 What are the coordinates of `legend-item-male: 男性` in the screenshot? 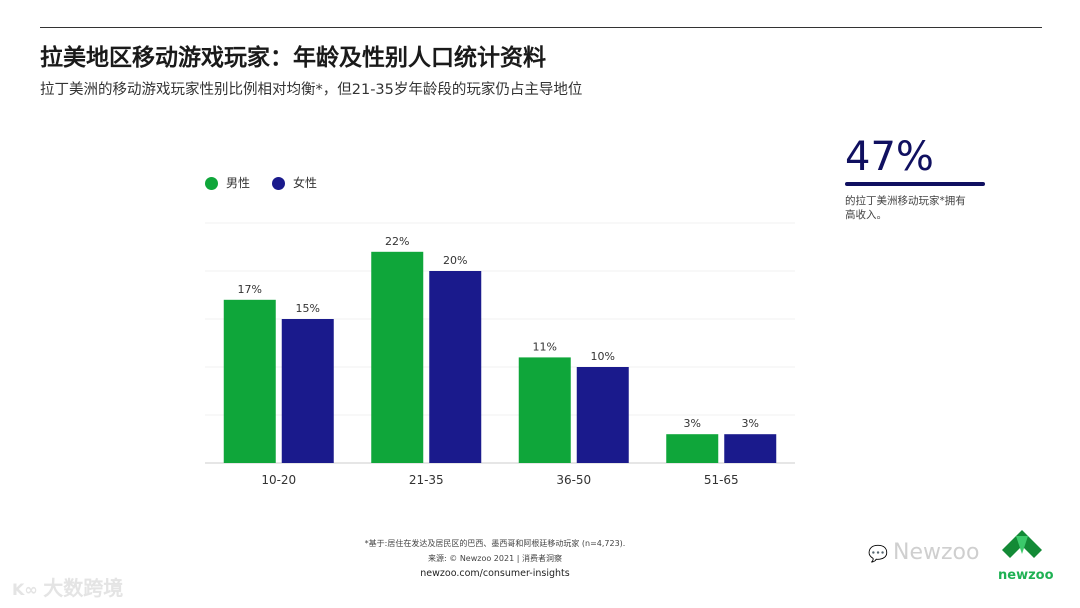 It's located at (227, 182).